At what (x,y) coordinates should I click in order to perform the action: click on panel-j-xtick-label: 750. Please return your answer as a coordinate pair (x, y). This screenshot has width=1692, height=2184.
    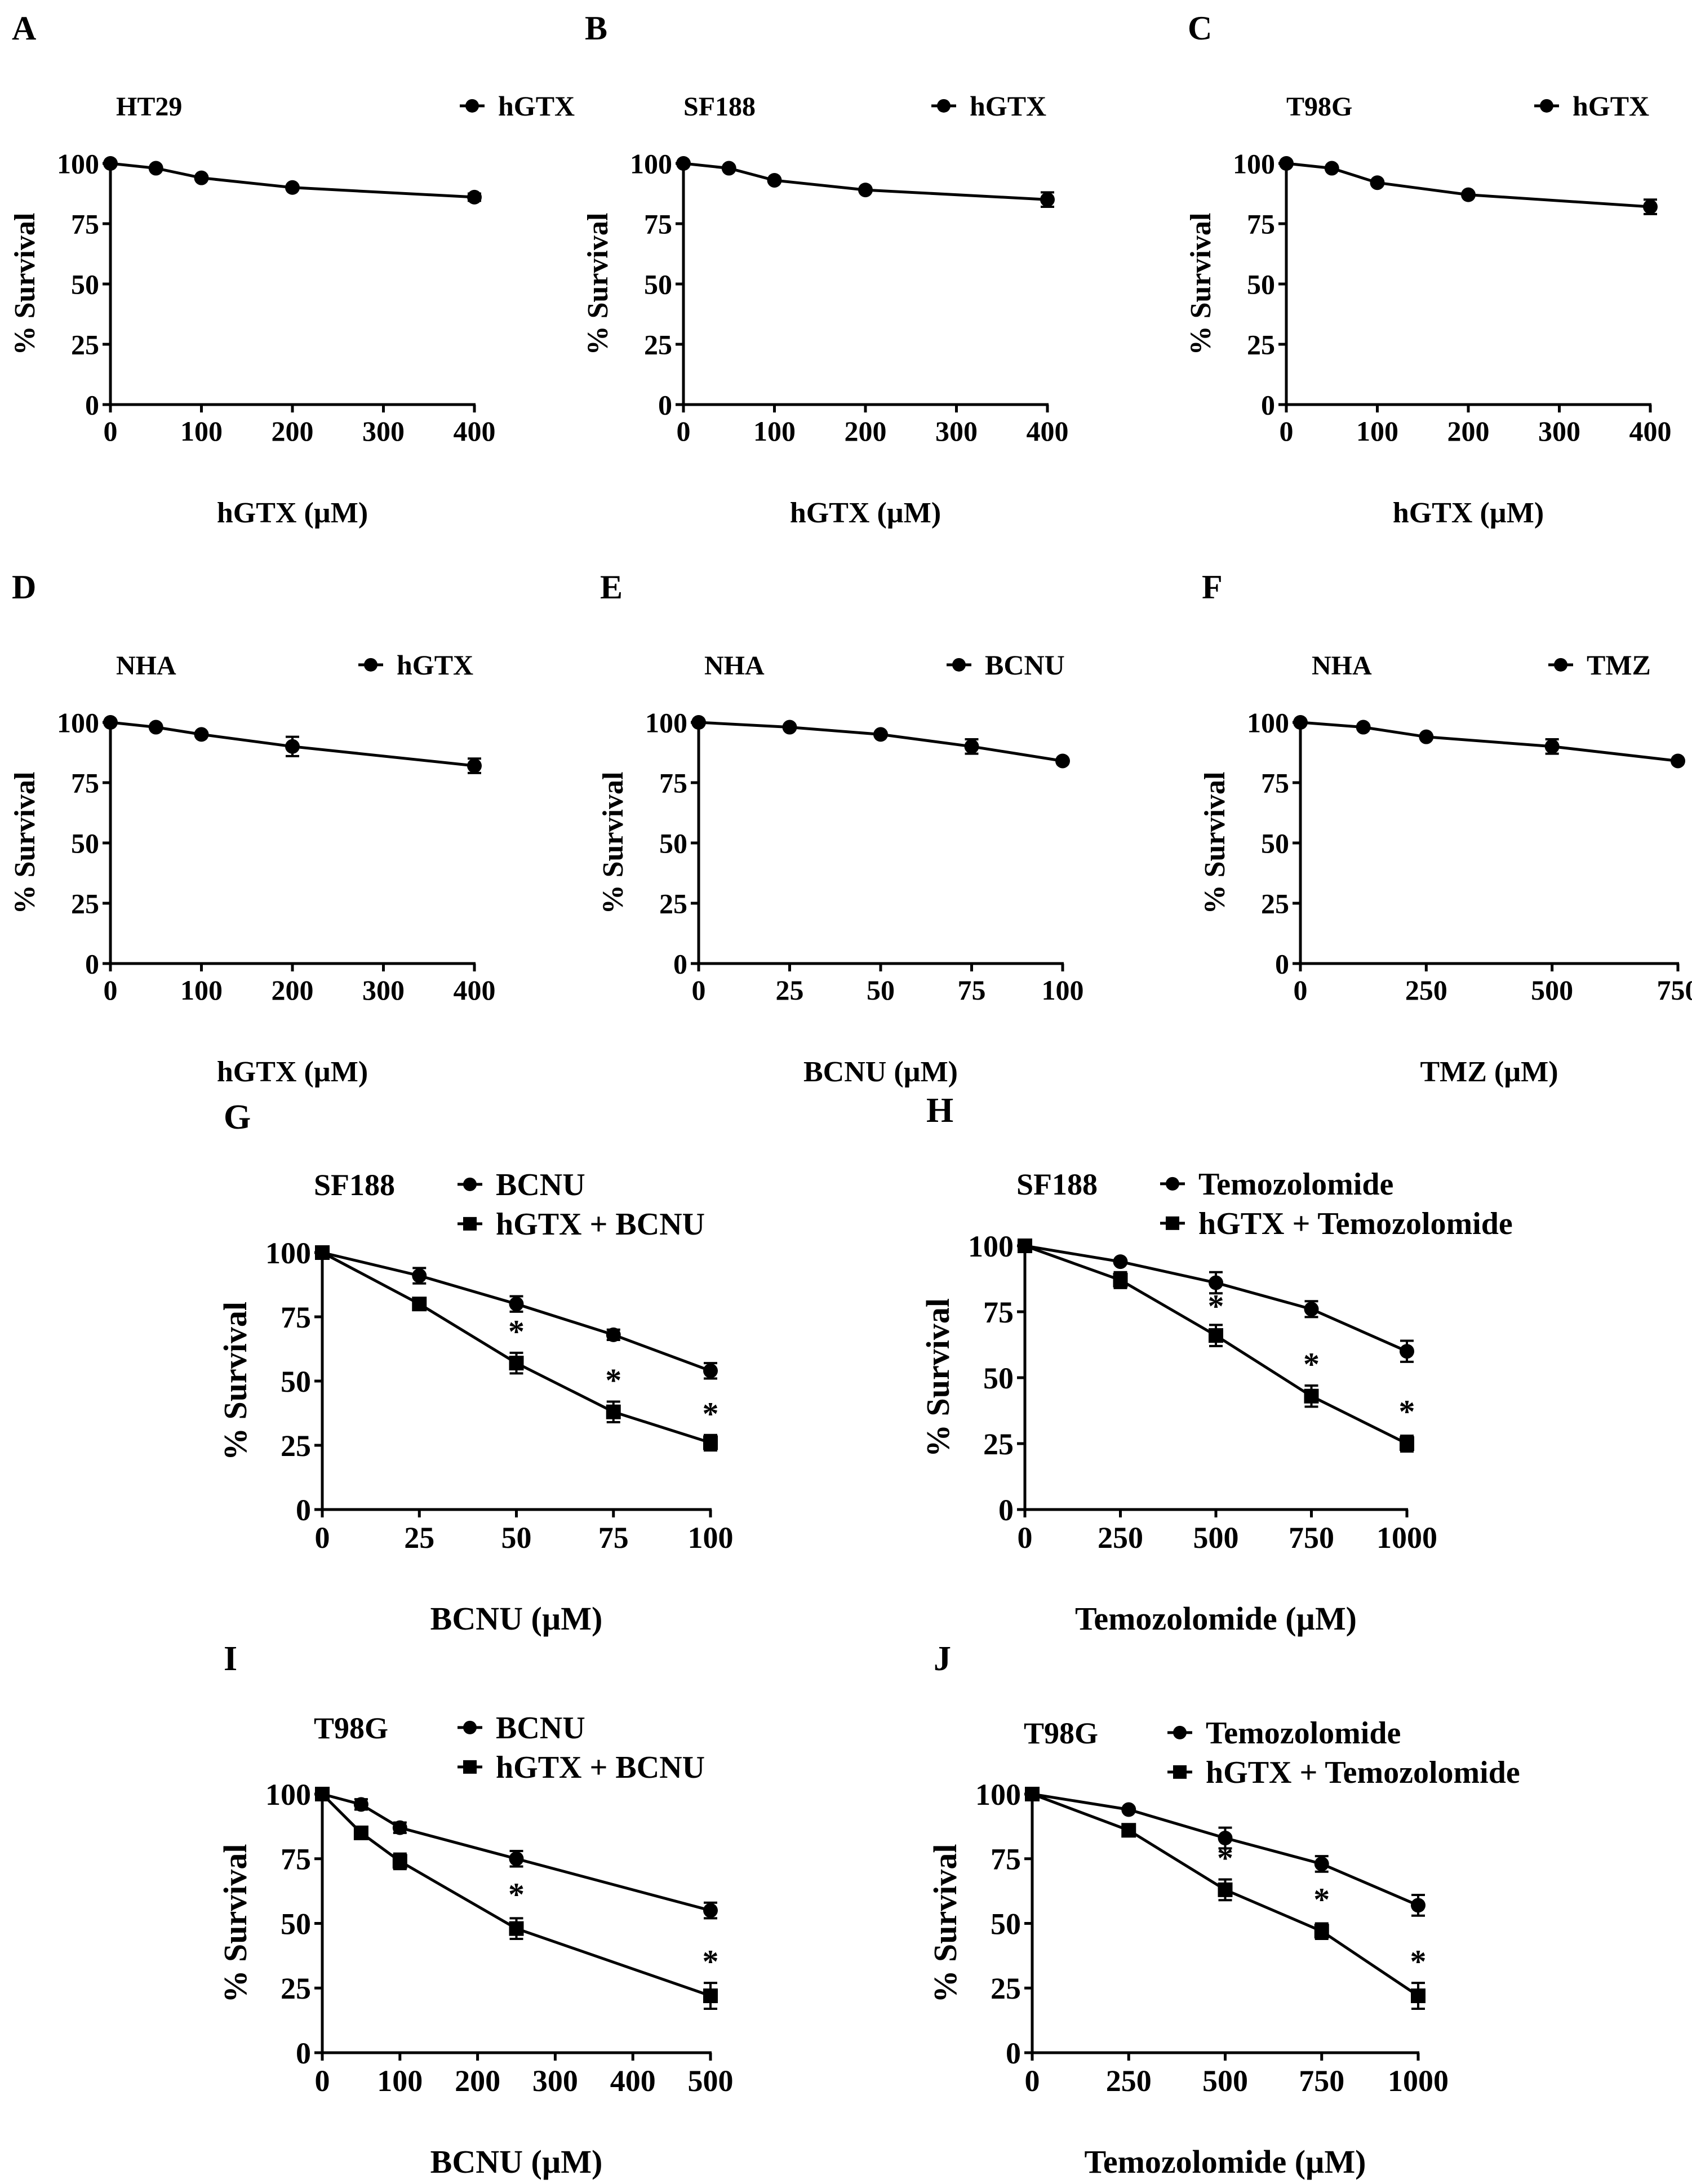
    Looking at the image, I should click on (1321, 2081).